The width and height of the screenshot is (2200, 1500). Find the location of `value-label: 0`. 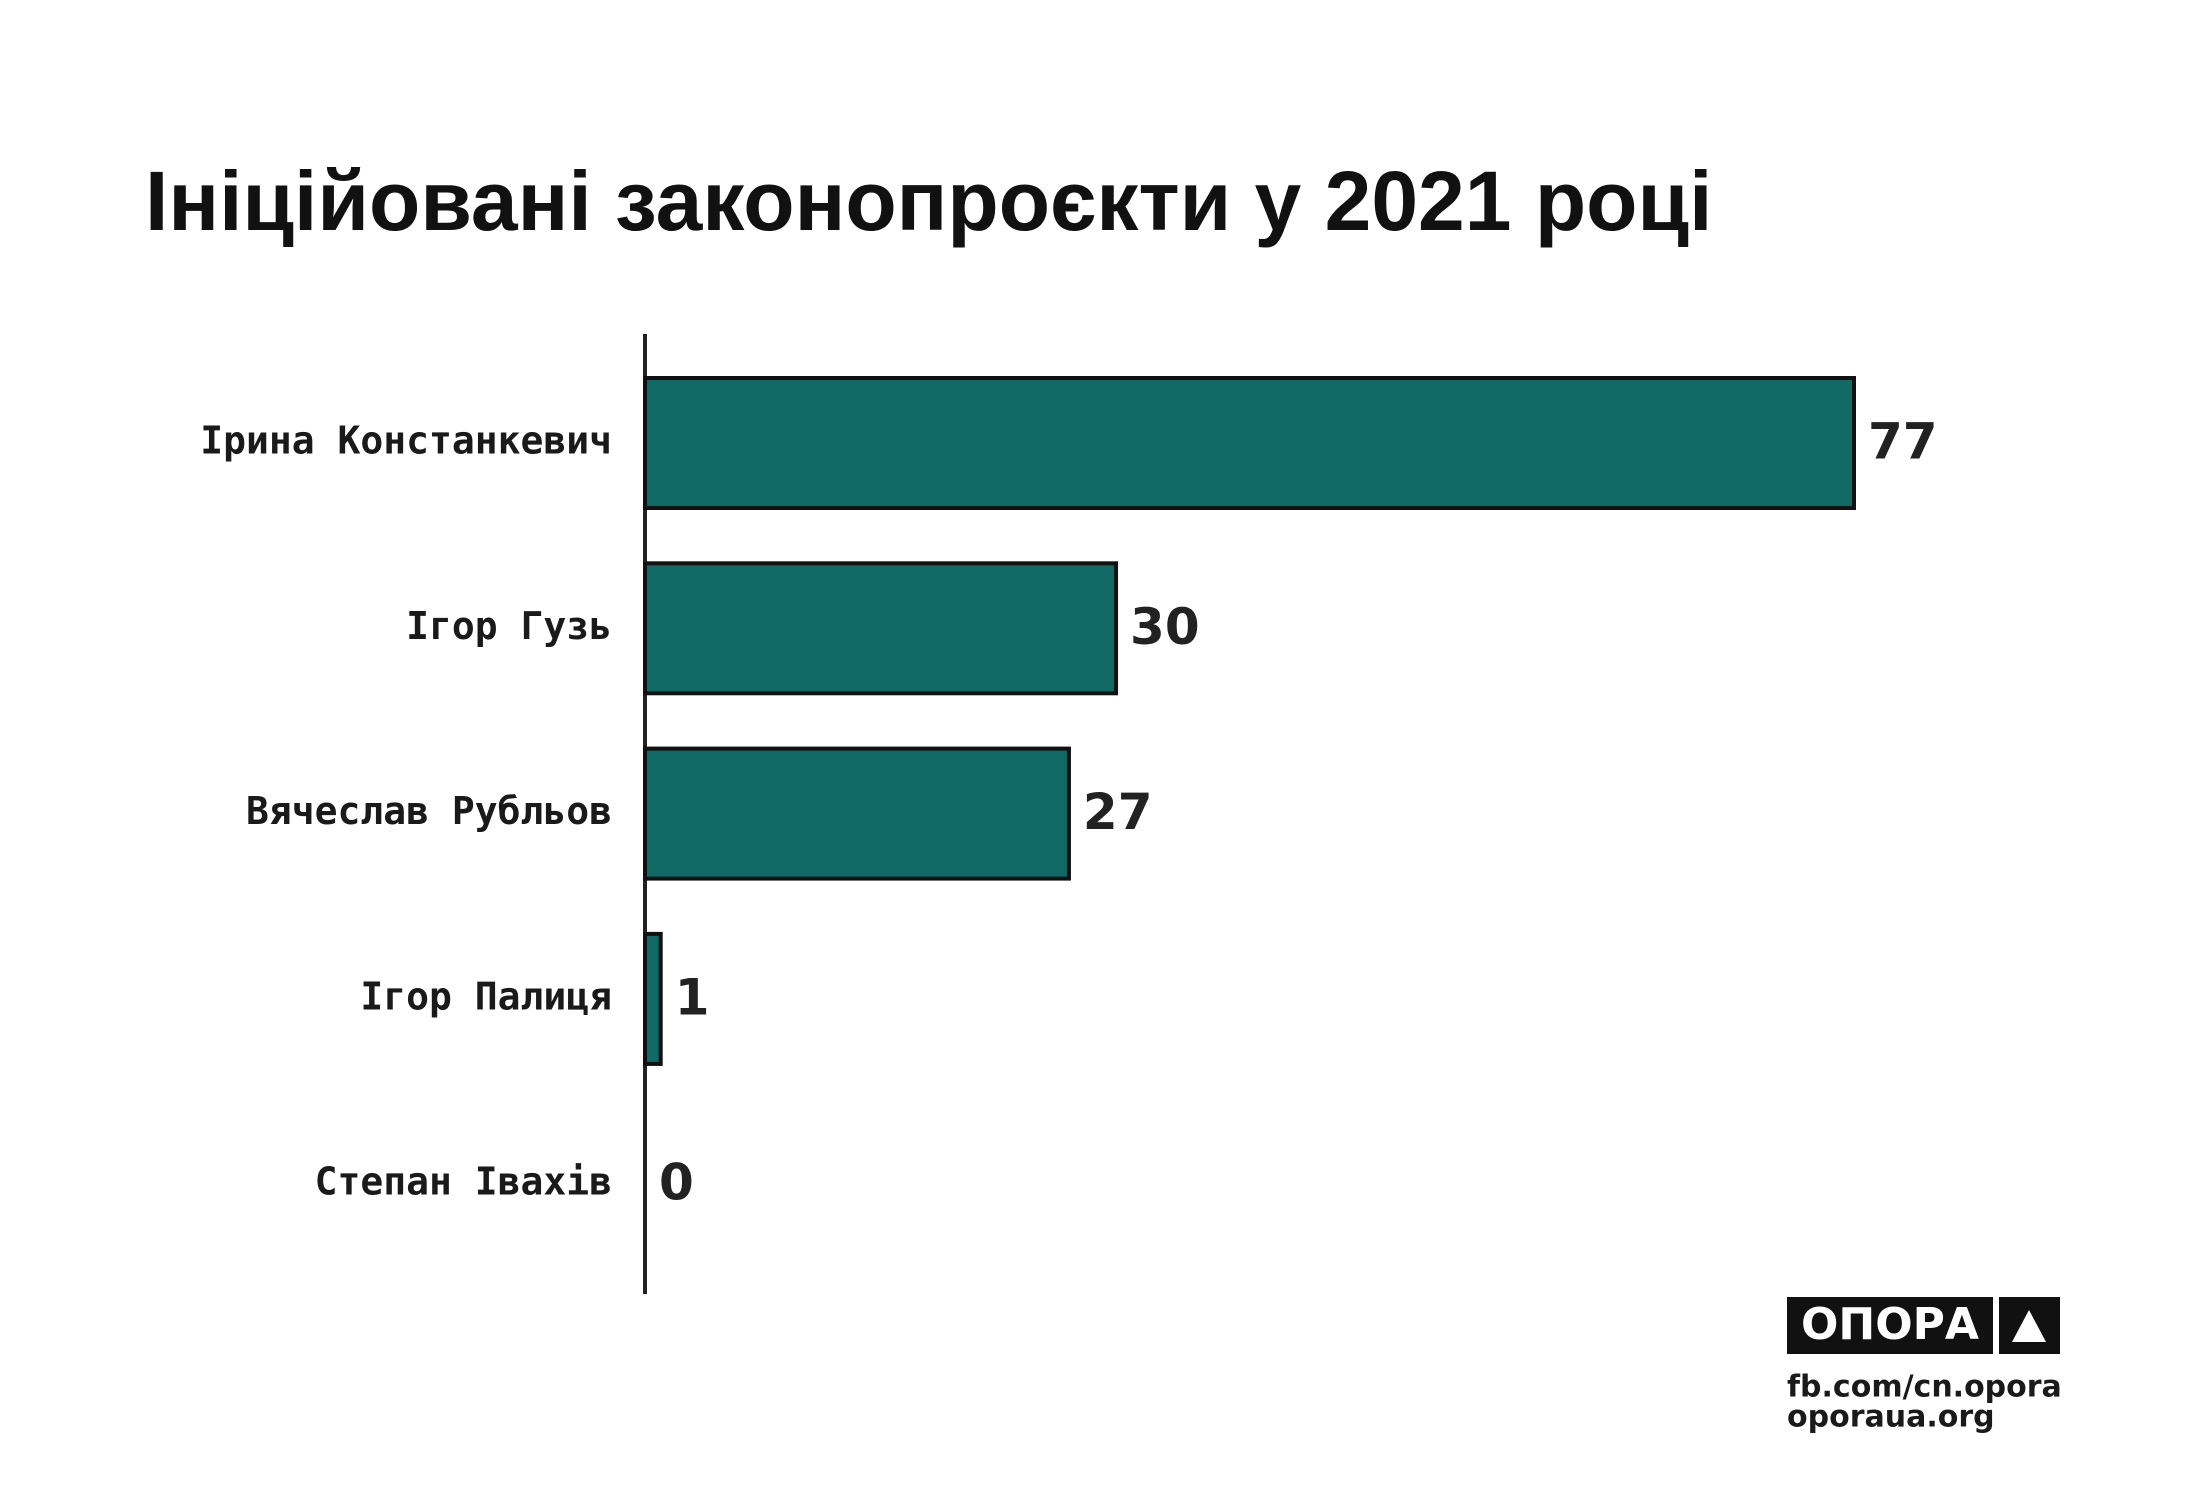

value-label: 0 is located at coordinates (676, 1183).